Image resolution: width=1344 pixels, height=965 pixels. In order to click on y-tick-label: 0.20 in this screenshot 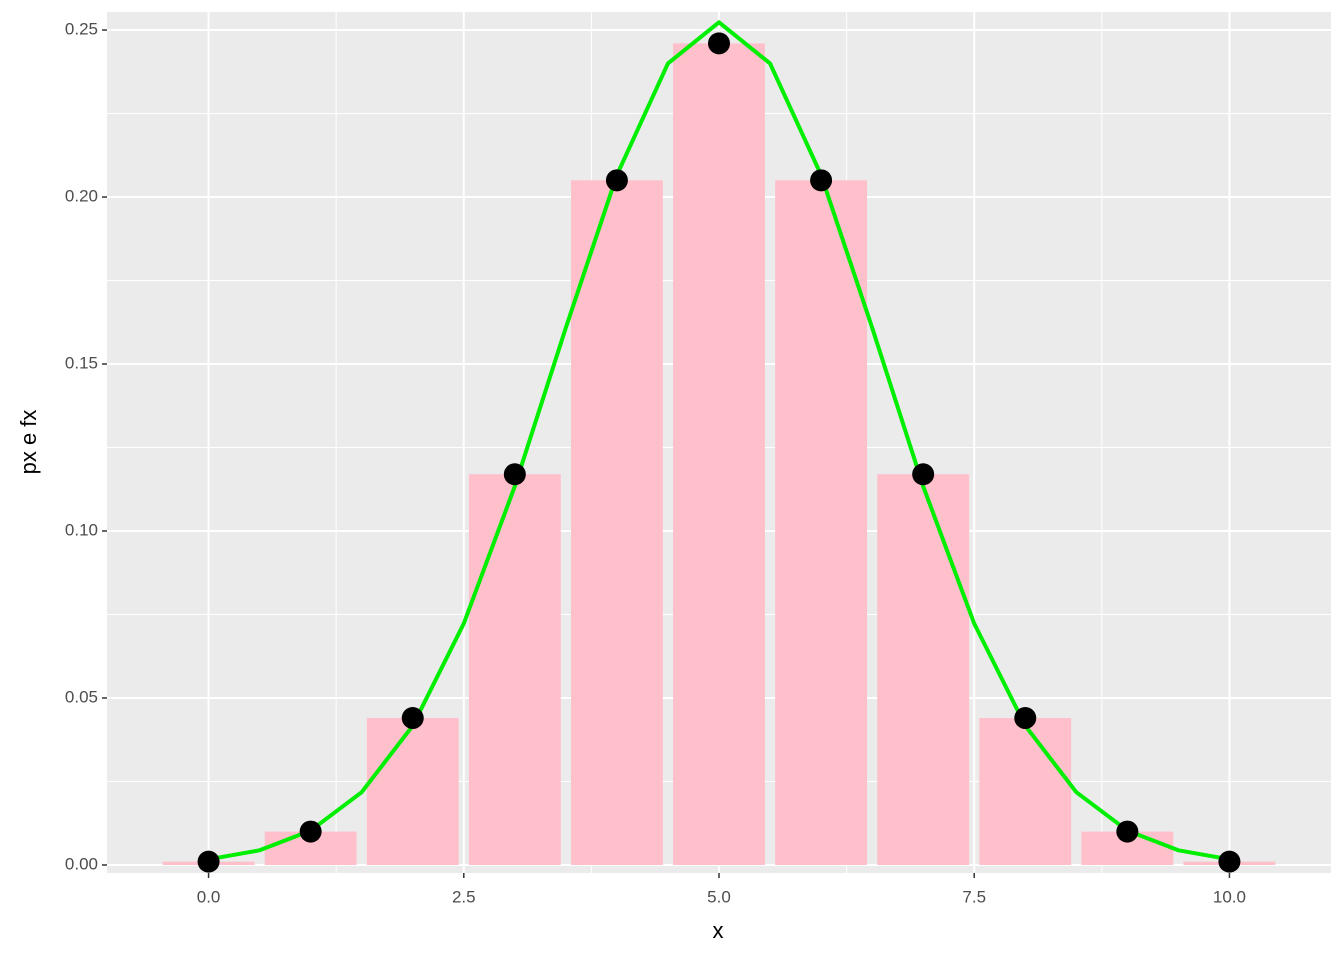, I will do `click(81, 196)`.